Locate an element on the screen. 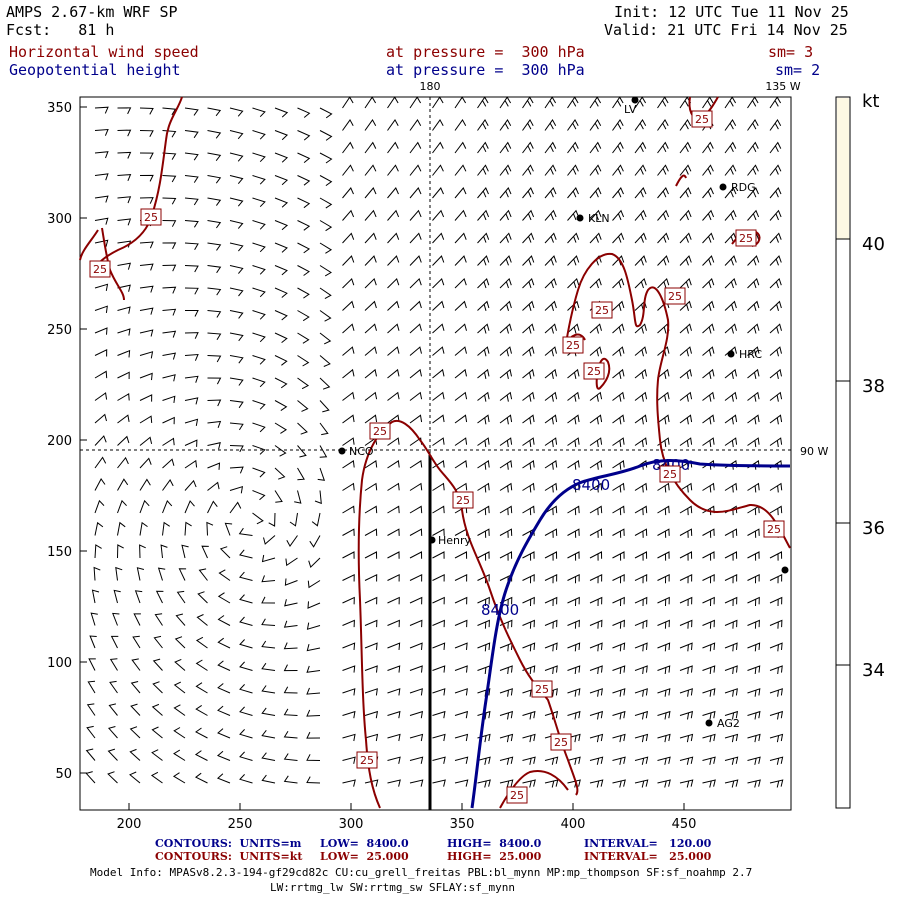  footer-contour1-high: HIGH= 8400.0 is located at coordinates (494, 843).